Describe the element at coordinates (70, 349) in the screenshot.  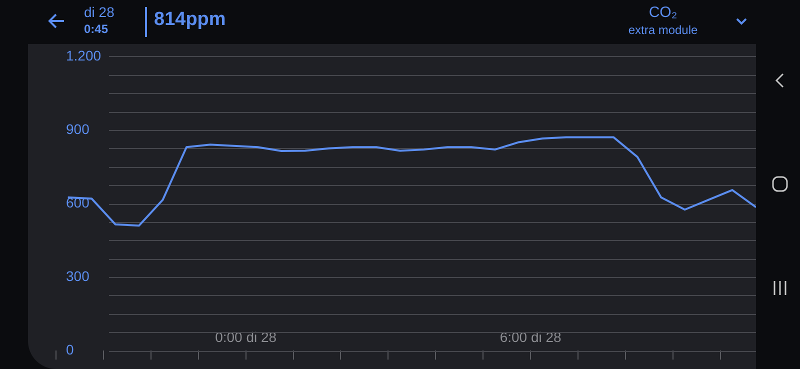
I see `y-tick-label: 0` at that location.